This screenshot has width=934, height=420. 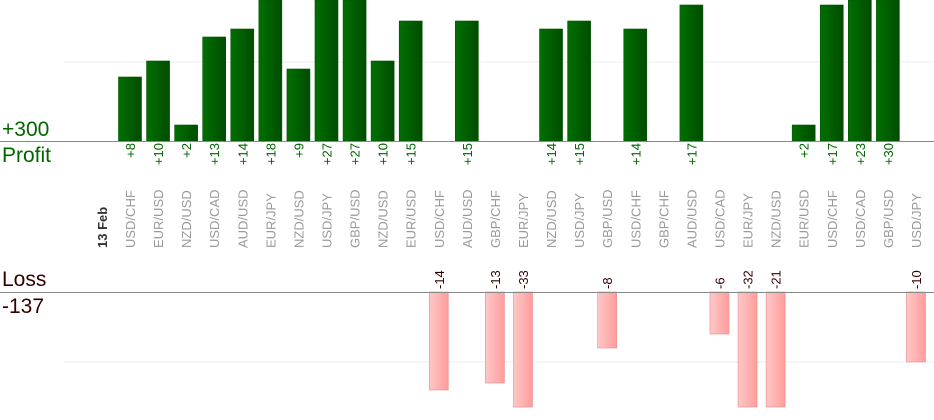 What do you see at coordinates (298, 150) in the screenshot?
I see `profit-value-label: +9` at bounding box center [298, 150].